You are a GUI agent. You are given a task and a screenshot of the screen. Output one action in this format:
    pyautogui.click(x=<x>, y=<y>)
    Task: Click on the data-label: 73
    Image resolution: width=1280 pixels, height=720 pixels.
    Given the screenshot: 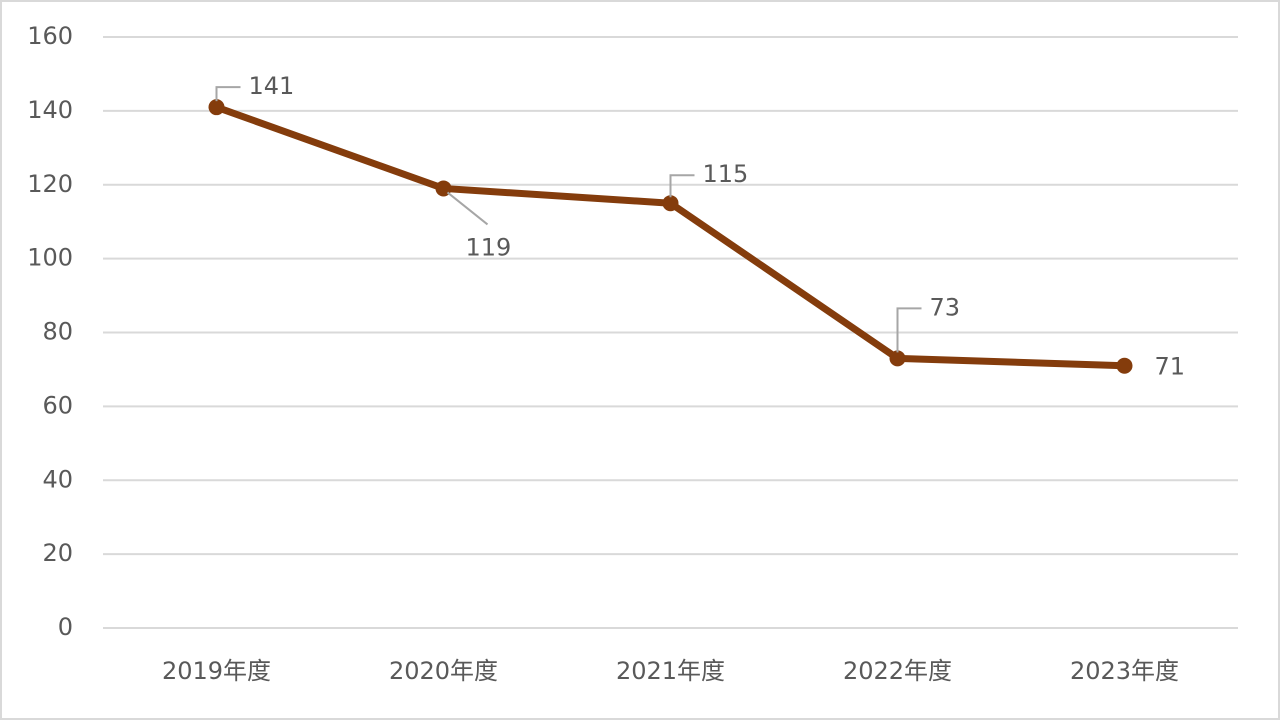 What is the action you would take?
    pyautogui.click(x=945, y=307)
    